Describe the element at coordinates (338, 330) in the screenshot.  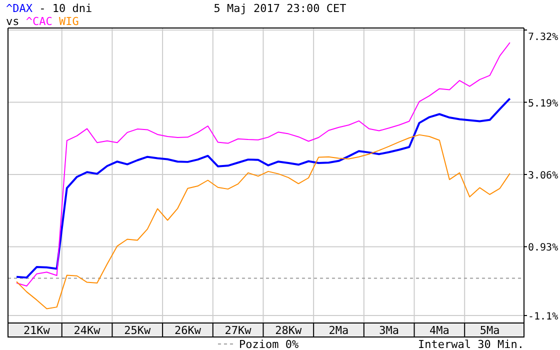
I see `x-tick-label: 2Ma` at that location.